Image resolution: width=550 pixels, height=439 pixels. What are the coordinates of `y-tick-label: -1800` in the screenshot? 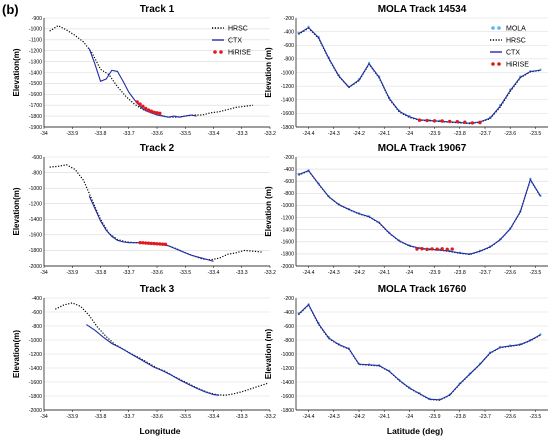 It's located at (35, 251).